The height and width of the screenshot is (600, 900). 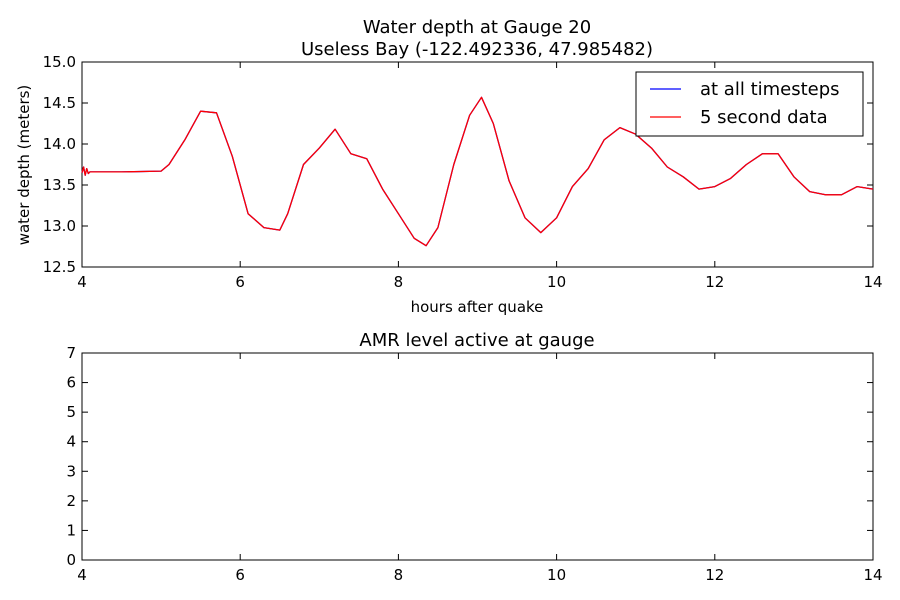 What do you see at coordinates (240, 282) in the screenshot?
I see `chart1-xtick-label: 6` at bounding box center [240, 282].